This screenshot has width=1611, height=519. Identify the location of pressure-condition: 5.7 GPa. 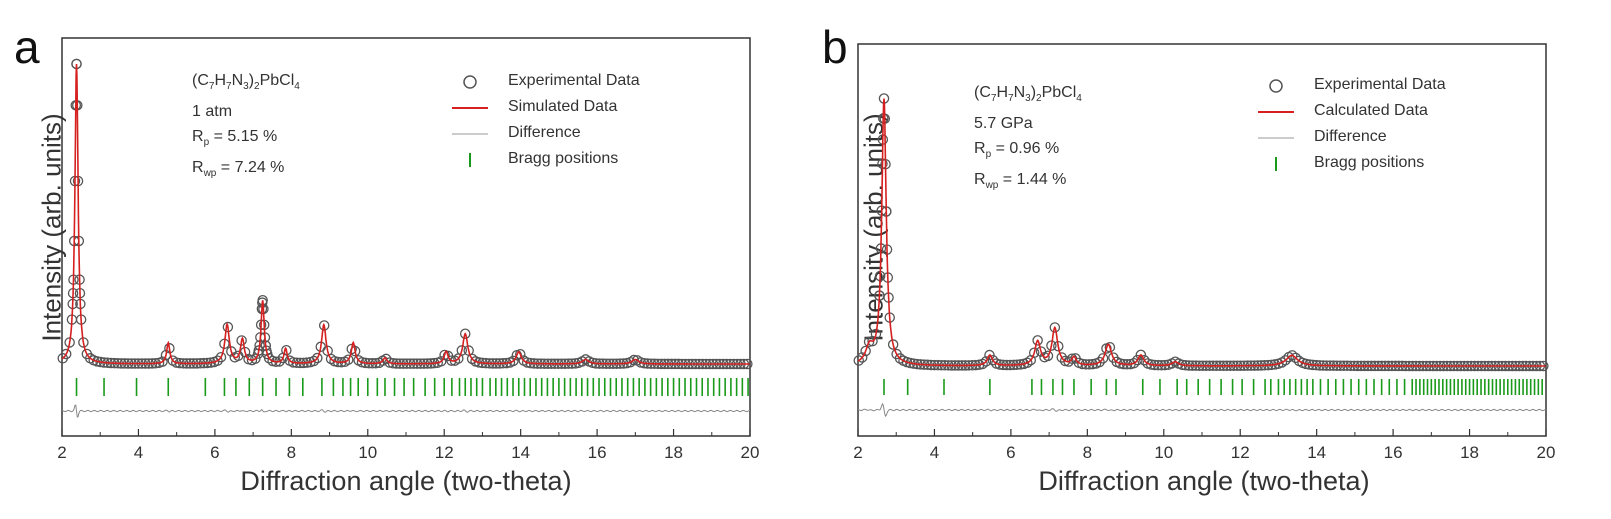
(1003, 124).